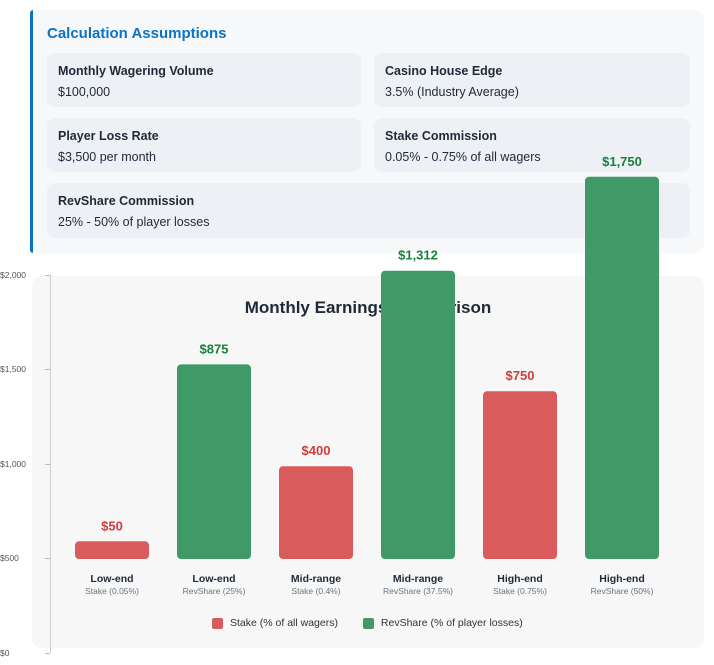 The width and height of the screenshot is (714, 665). I want to click on legend-swatch-stake, so click(217, 623).